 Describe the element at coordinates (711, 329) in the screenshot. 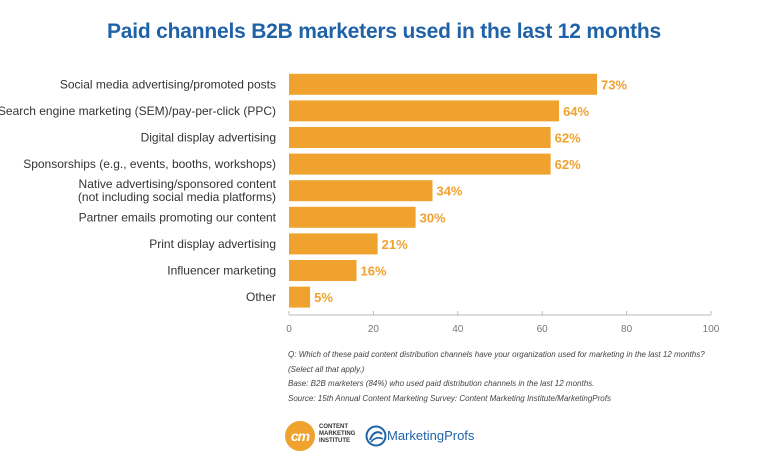

I see `x-tick-label: 100` at that location.